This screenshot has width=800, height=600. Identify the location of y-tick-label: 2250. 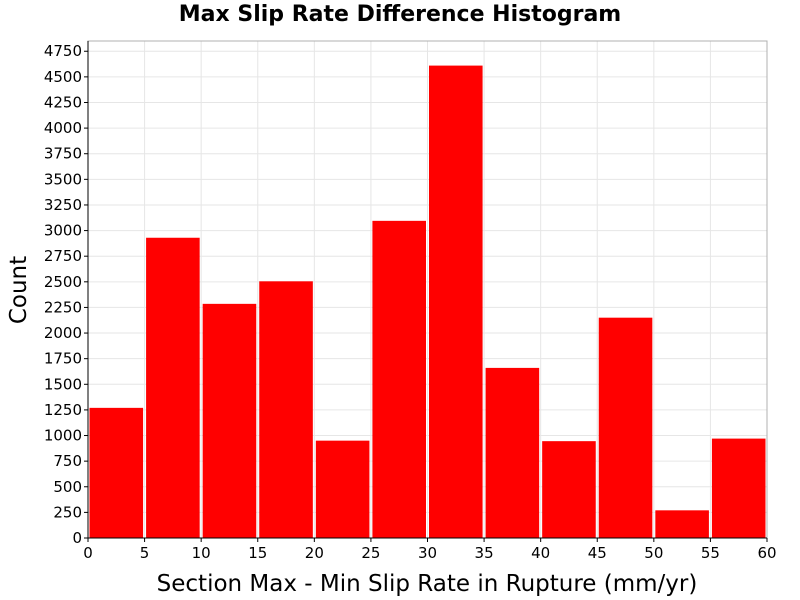
(63, 307).